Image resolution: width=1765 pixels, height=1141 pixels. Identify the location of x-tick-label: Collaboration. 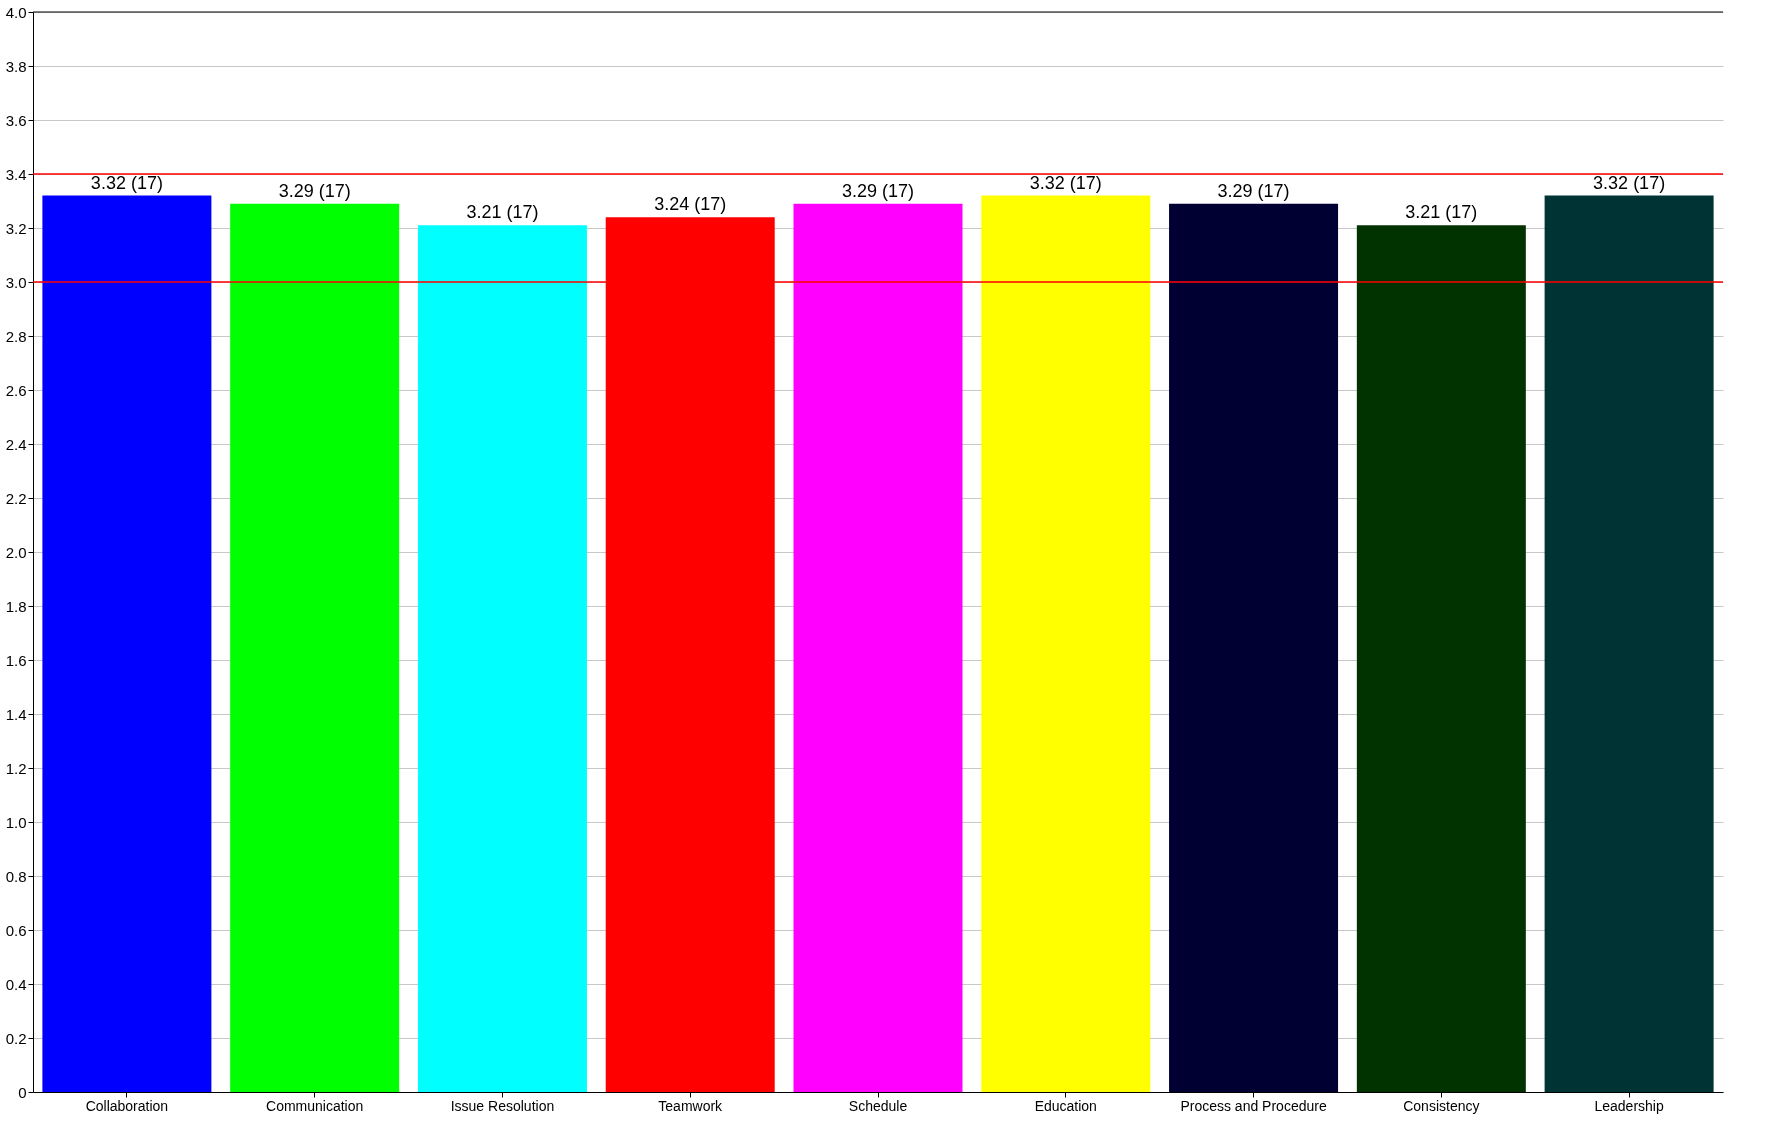
(127, 1105).